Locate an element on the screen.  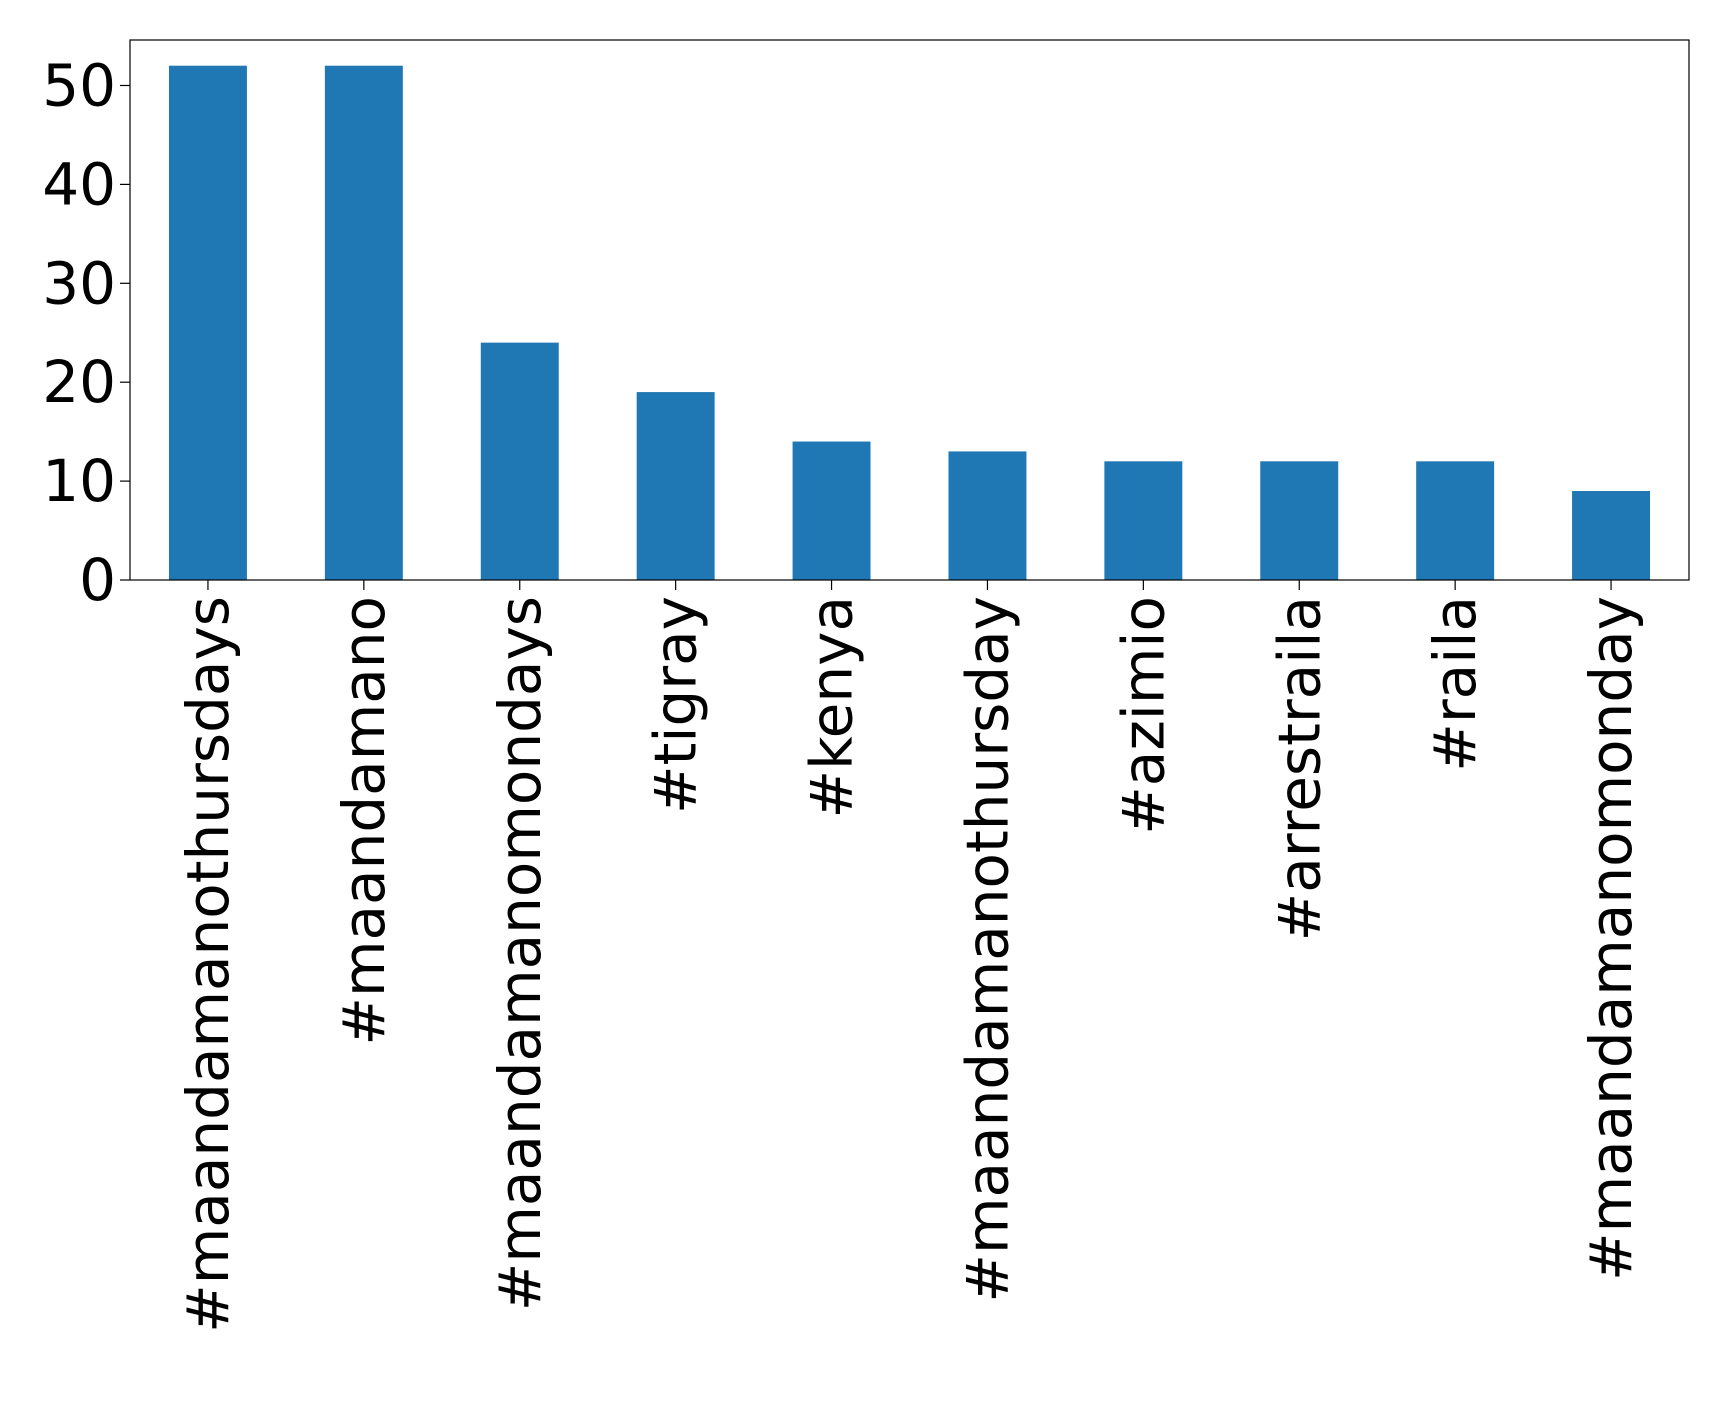
x-tick-label: #maandamanomondays is located at coordinates (520, 953).